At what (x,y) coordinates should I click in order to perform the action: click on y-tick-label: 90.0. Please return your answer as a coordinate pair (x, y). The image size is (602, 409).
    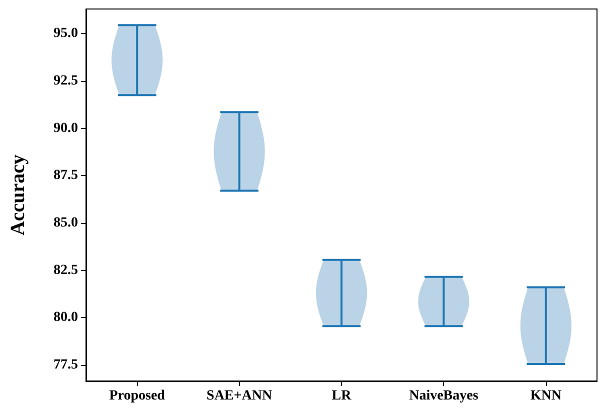
    Looking at the image, I should click on (66, 128).